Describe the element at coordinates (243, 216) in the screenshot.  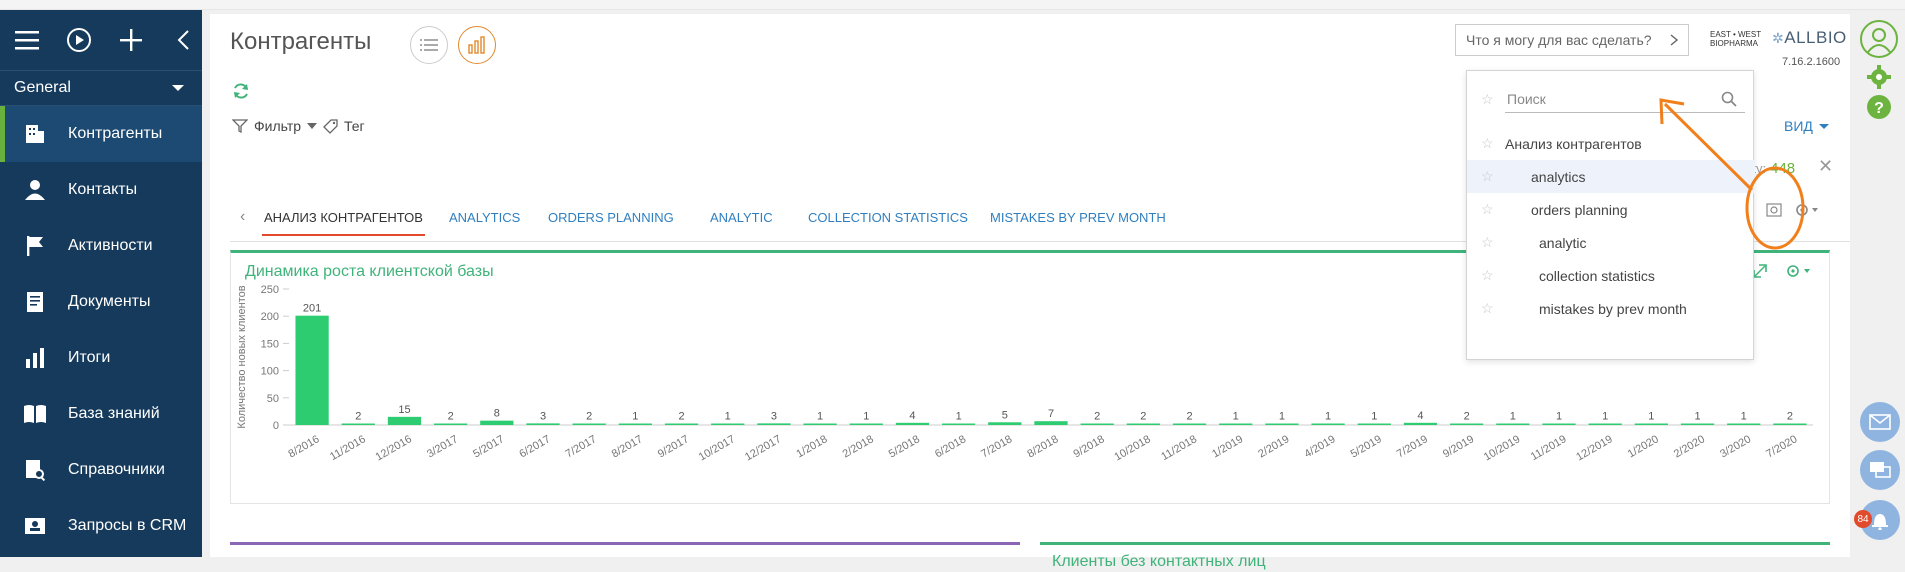
I see `chevron-left-icon: ‹` at that location.